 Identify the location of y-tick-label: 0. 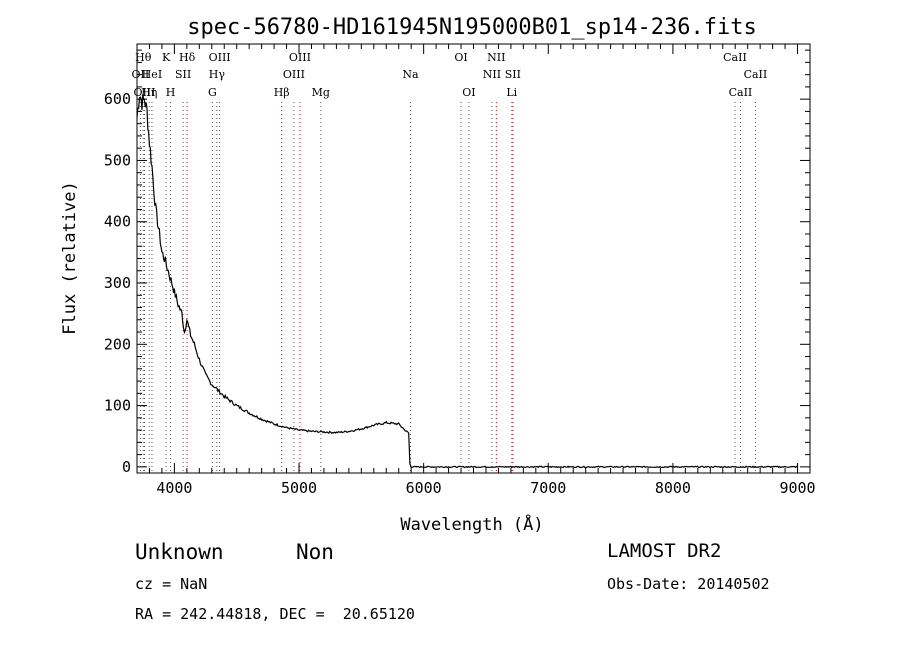
(126, 467).